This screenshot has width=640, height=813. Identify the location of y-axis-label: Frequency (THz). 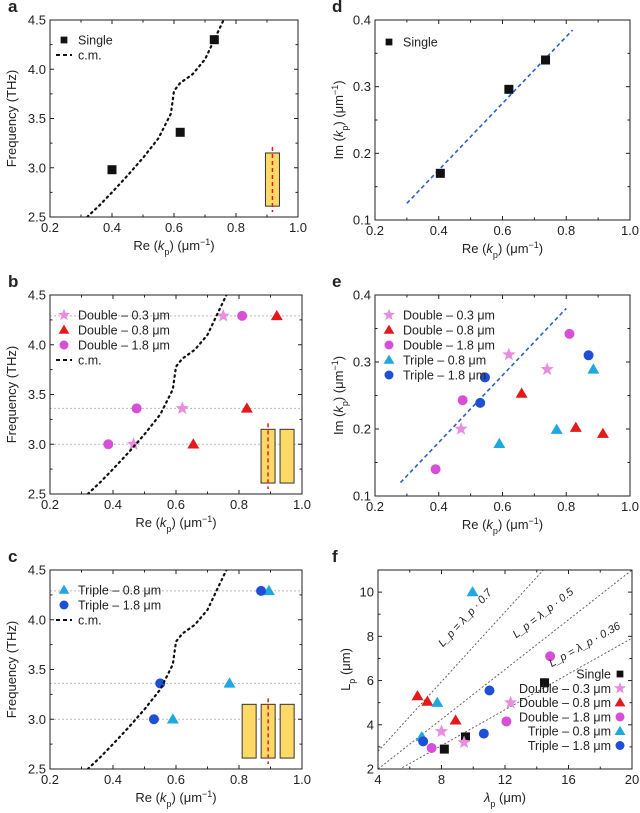
(11, 395).